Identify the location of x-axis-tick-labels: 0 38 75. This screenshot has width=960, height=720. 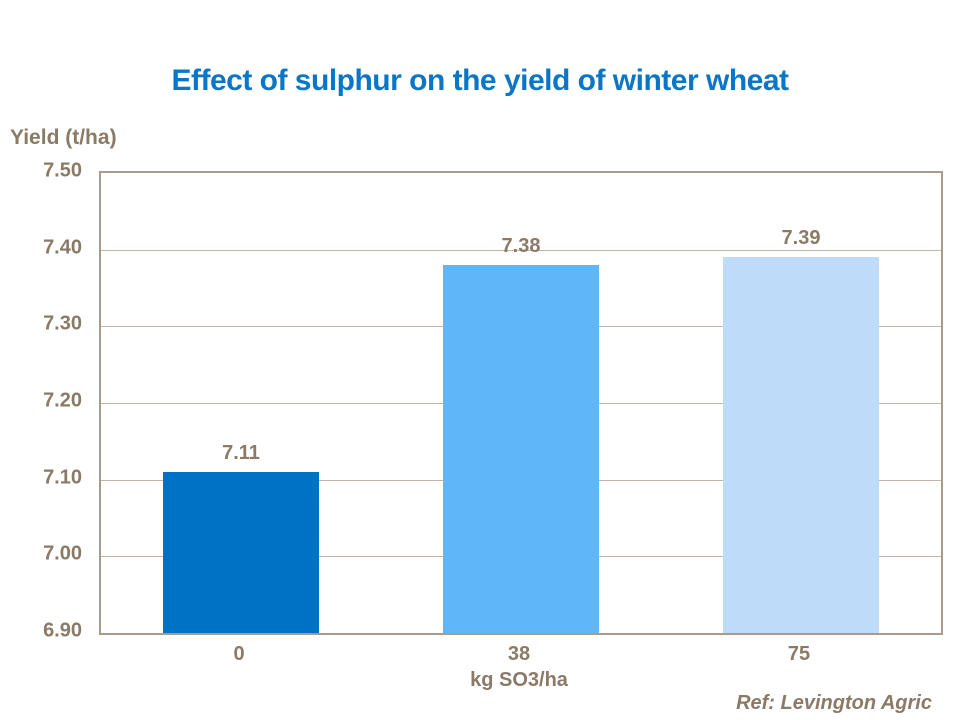
(519, 655).